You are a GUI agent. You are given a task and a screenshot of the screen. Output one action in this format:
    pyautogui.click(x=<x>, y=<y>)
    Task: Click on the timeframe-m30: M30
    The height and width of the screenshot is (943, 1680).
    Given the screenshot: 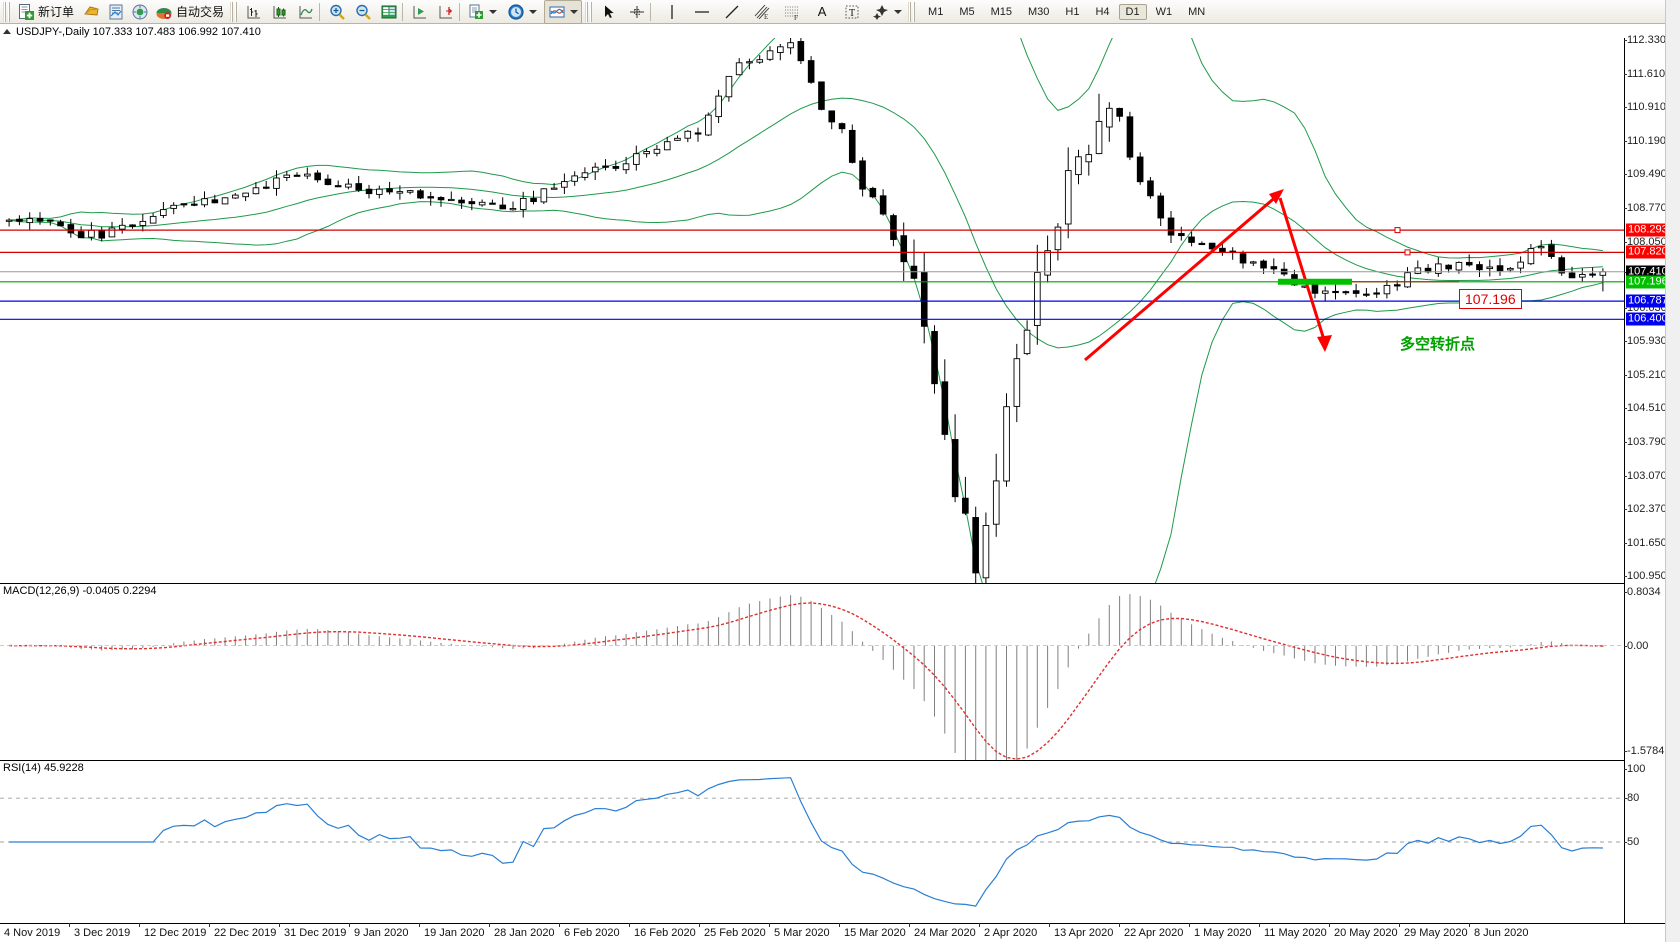 What is the action you would take?
    pyautogui.click(x=1039, y=11)
    